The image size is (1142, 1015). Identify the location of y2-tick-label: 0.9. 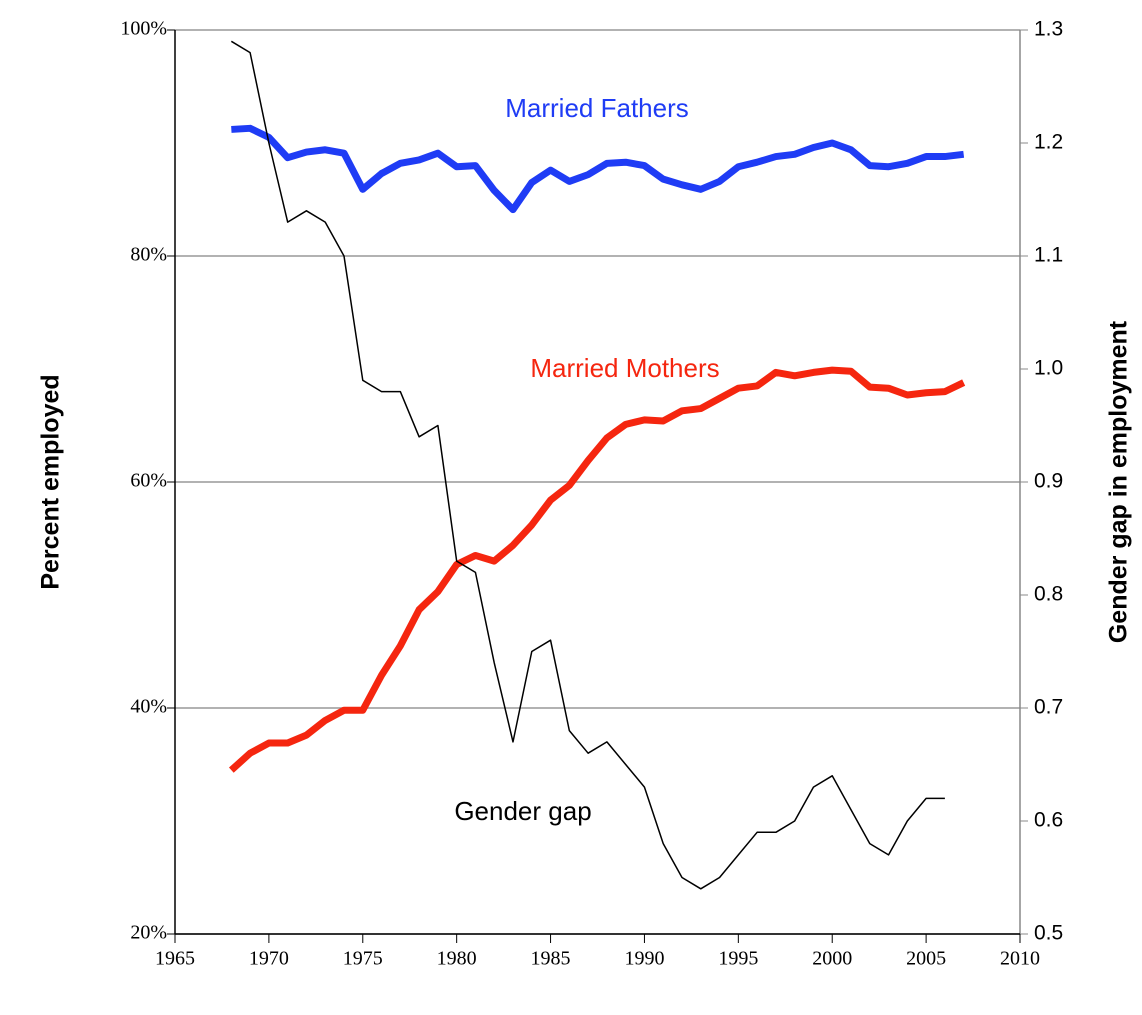
(1048, 481).